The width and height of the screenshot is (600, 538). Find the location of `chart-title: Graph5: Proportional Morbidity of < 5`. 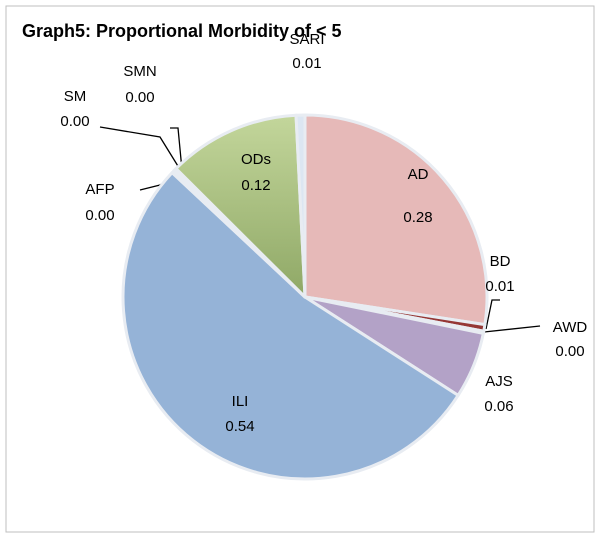

chart-title: Graph5: Proportional Morbidity of < 5 is located at coordinates (182, 31).